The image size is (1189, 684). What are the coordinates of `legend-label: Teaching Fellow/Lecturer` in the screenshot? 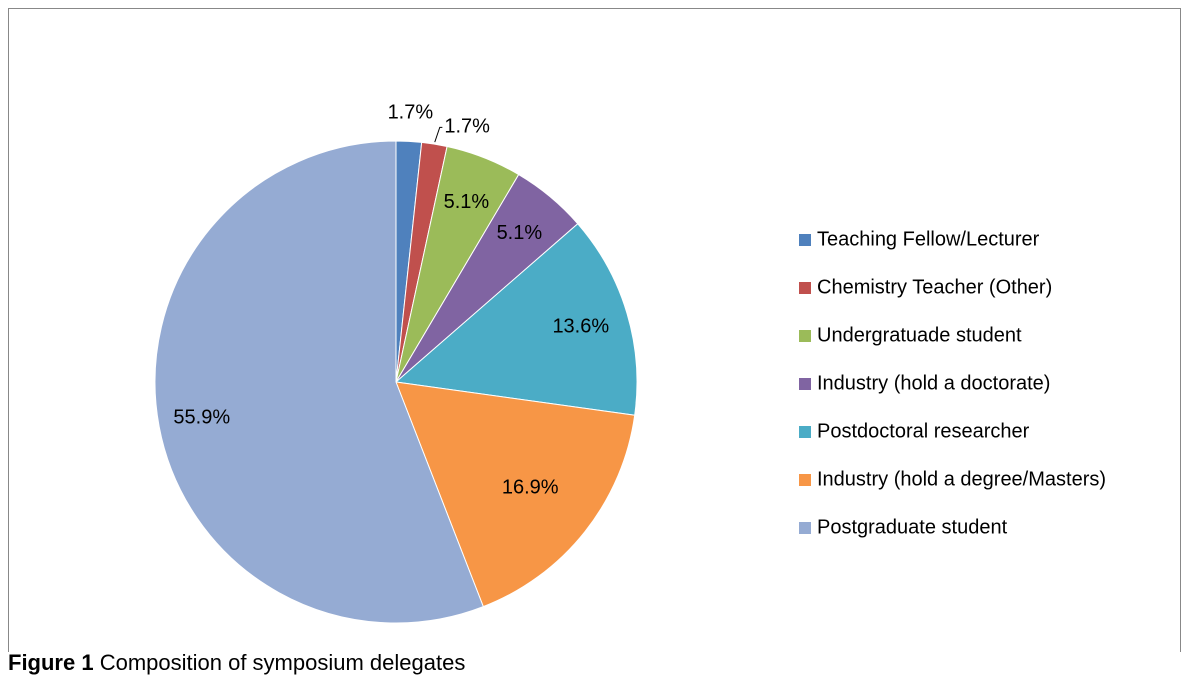 It's located at (928, 239).